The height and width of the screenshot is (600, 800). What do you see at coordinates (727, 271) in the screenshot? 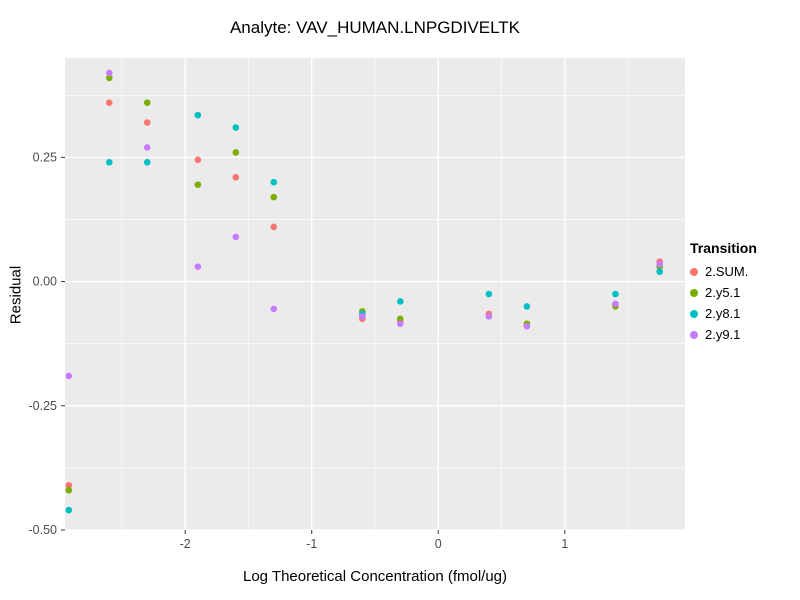
I see `legend-item-label: 2.SUM.` at bounding box center [727, 271].